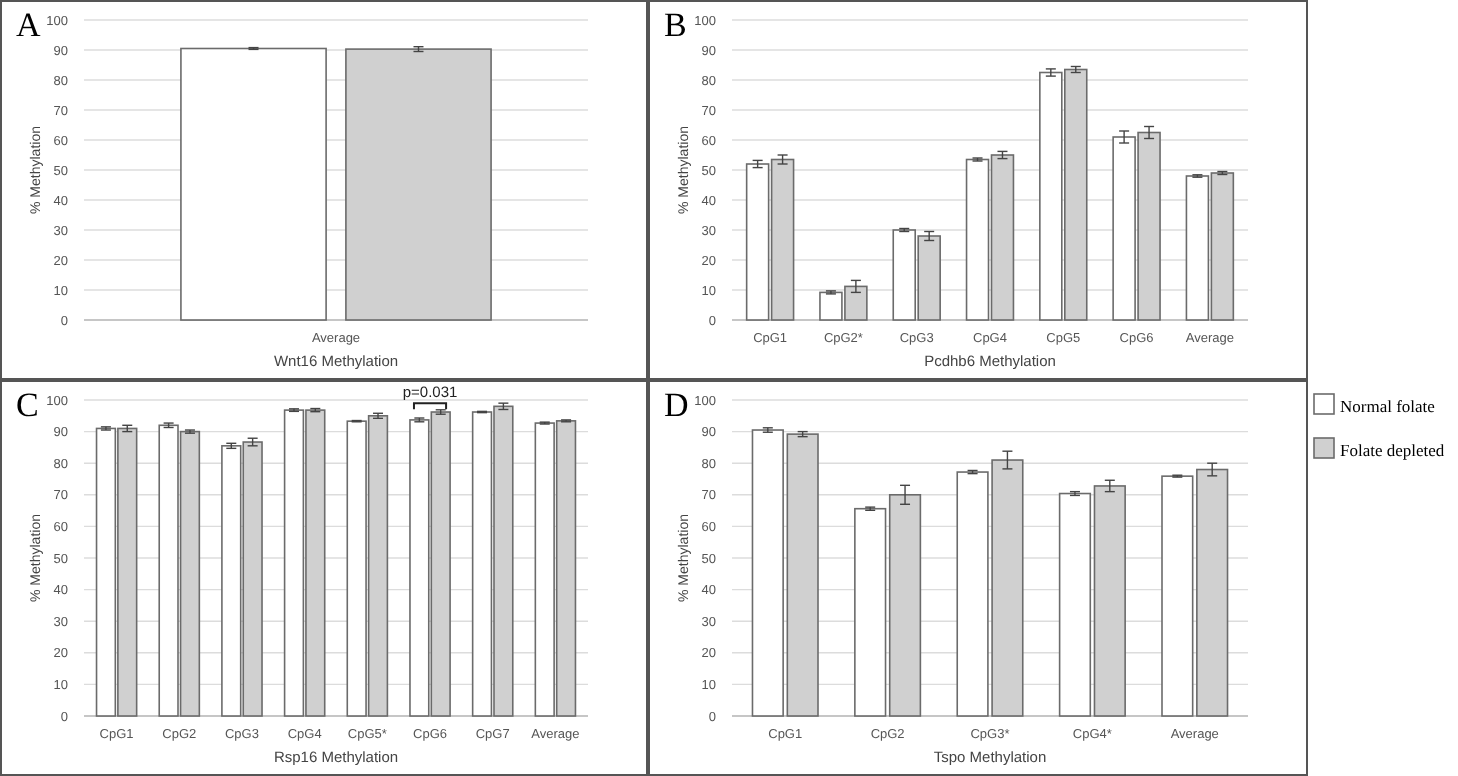 The width and height of the screenshot is (1458, 776). Describe the element at coordinates (1393, 450) in the screenshot. I see `legend-label: Folate depleted` at that location.